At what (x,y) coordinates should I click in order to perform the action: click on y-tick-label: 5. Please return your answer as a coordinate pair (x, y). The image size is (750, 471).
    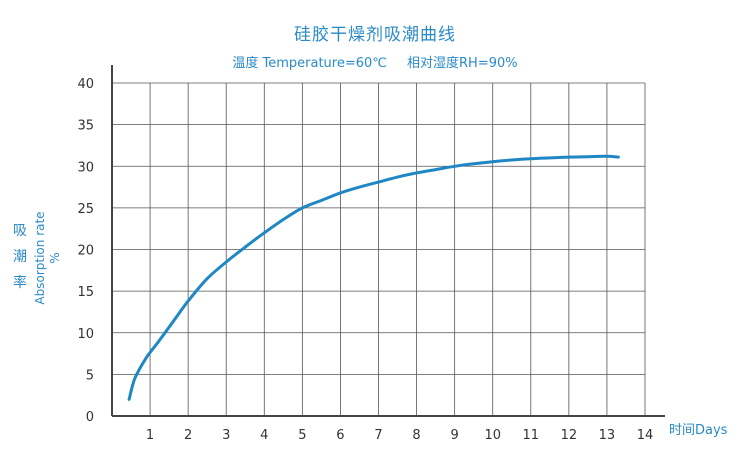
    Looking at the image, I should click on (90, 375).